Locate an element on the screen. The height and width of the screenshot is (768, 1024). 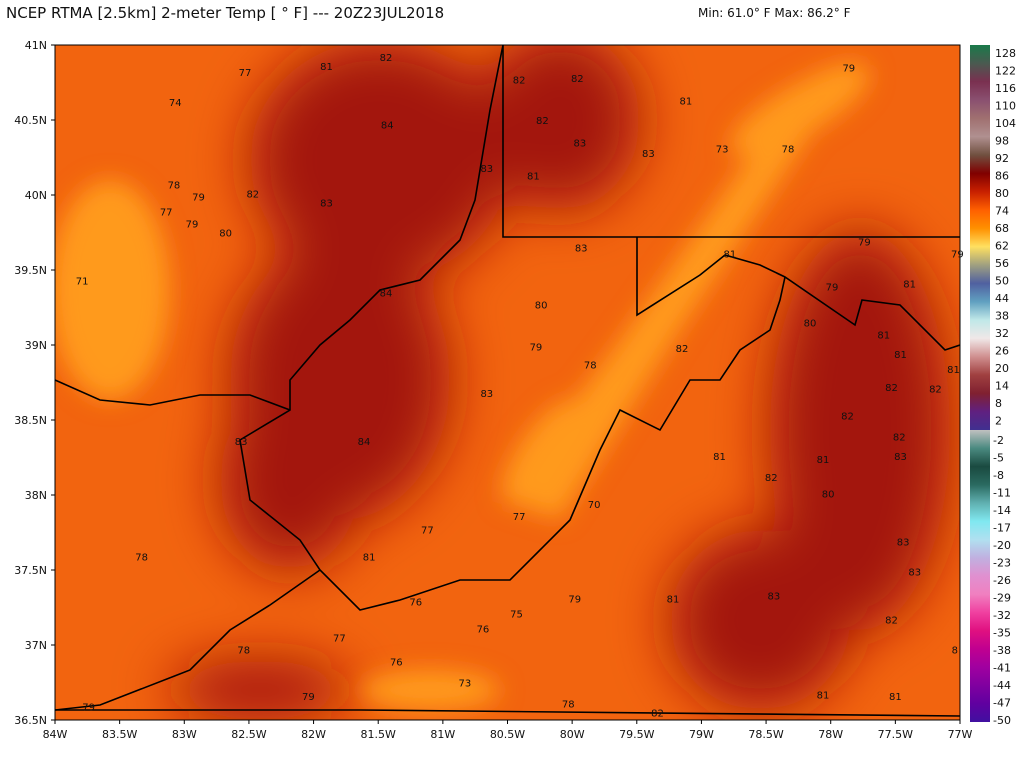
colorbar-tick-label: 20 is located at coordinates (1002, 368).